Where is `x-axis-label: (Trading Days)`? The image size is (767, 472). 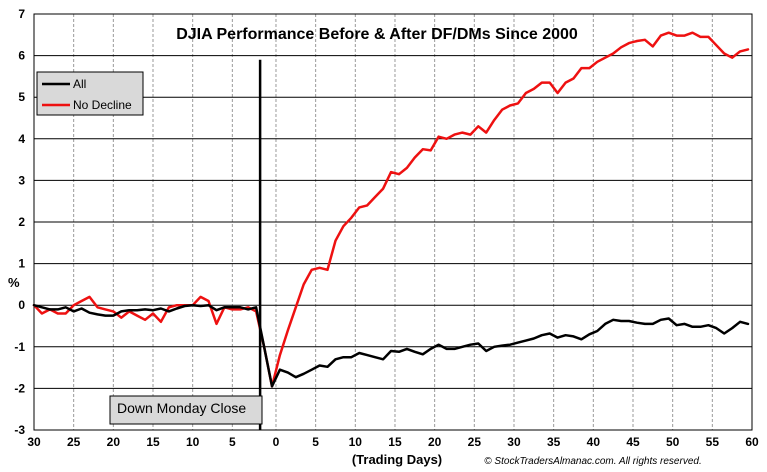 x-axis-label: (Trading Days) is located at coordinates (397, 459).